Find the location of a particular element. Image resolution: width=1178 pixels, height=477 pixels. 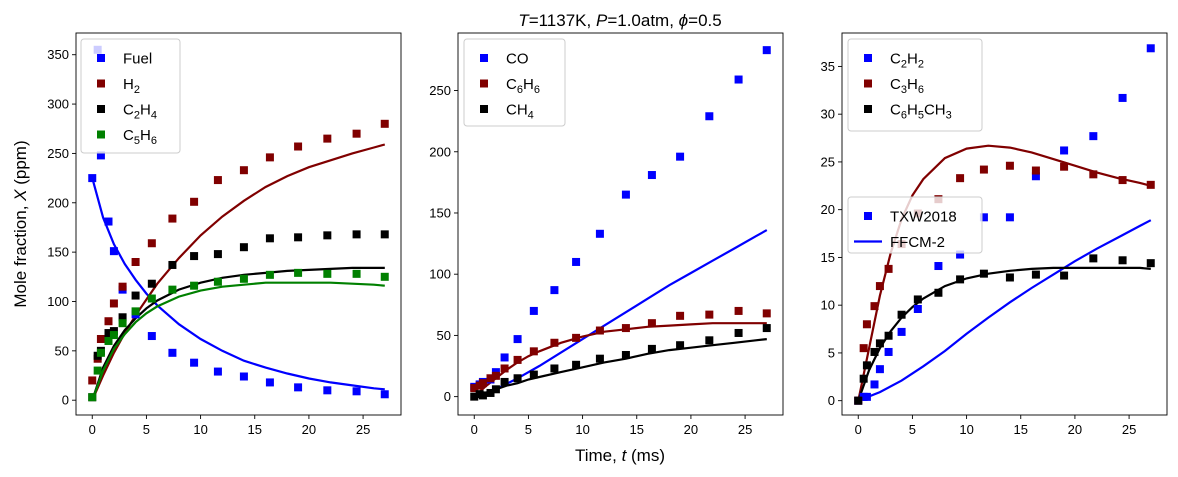

y-tick-label: 5 is located at coordinates (831, 352).